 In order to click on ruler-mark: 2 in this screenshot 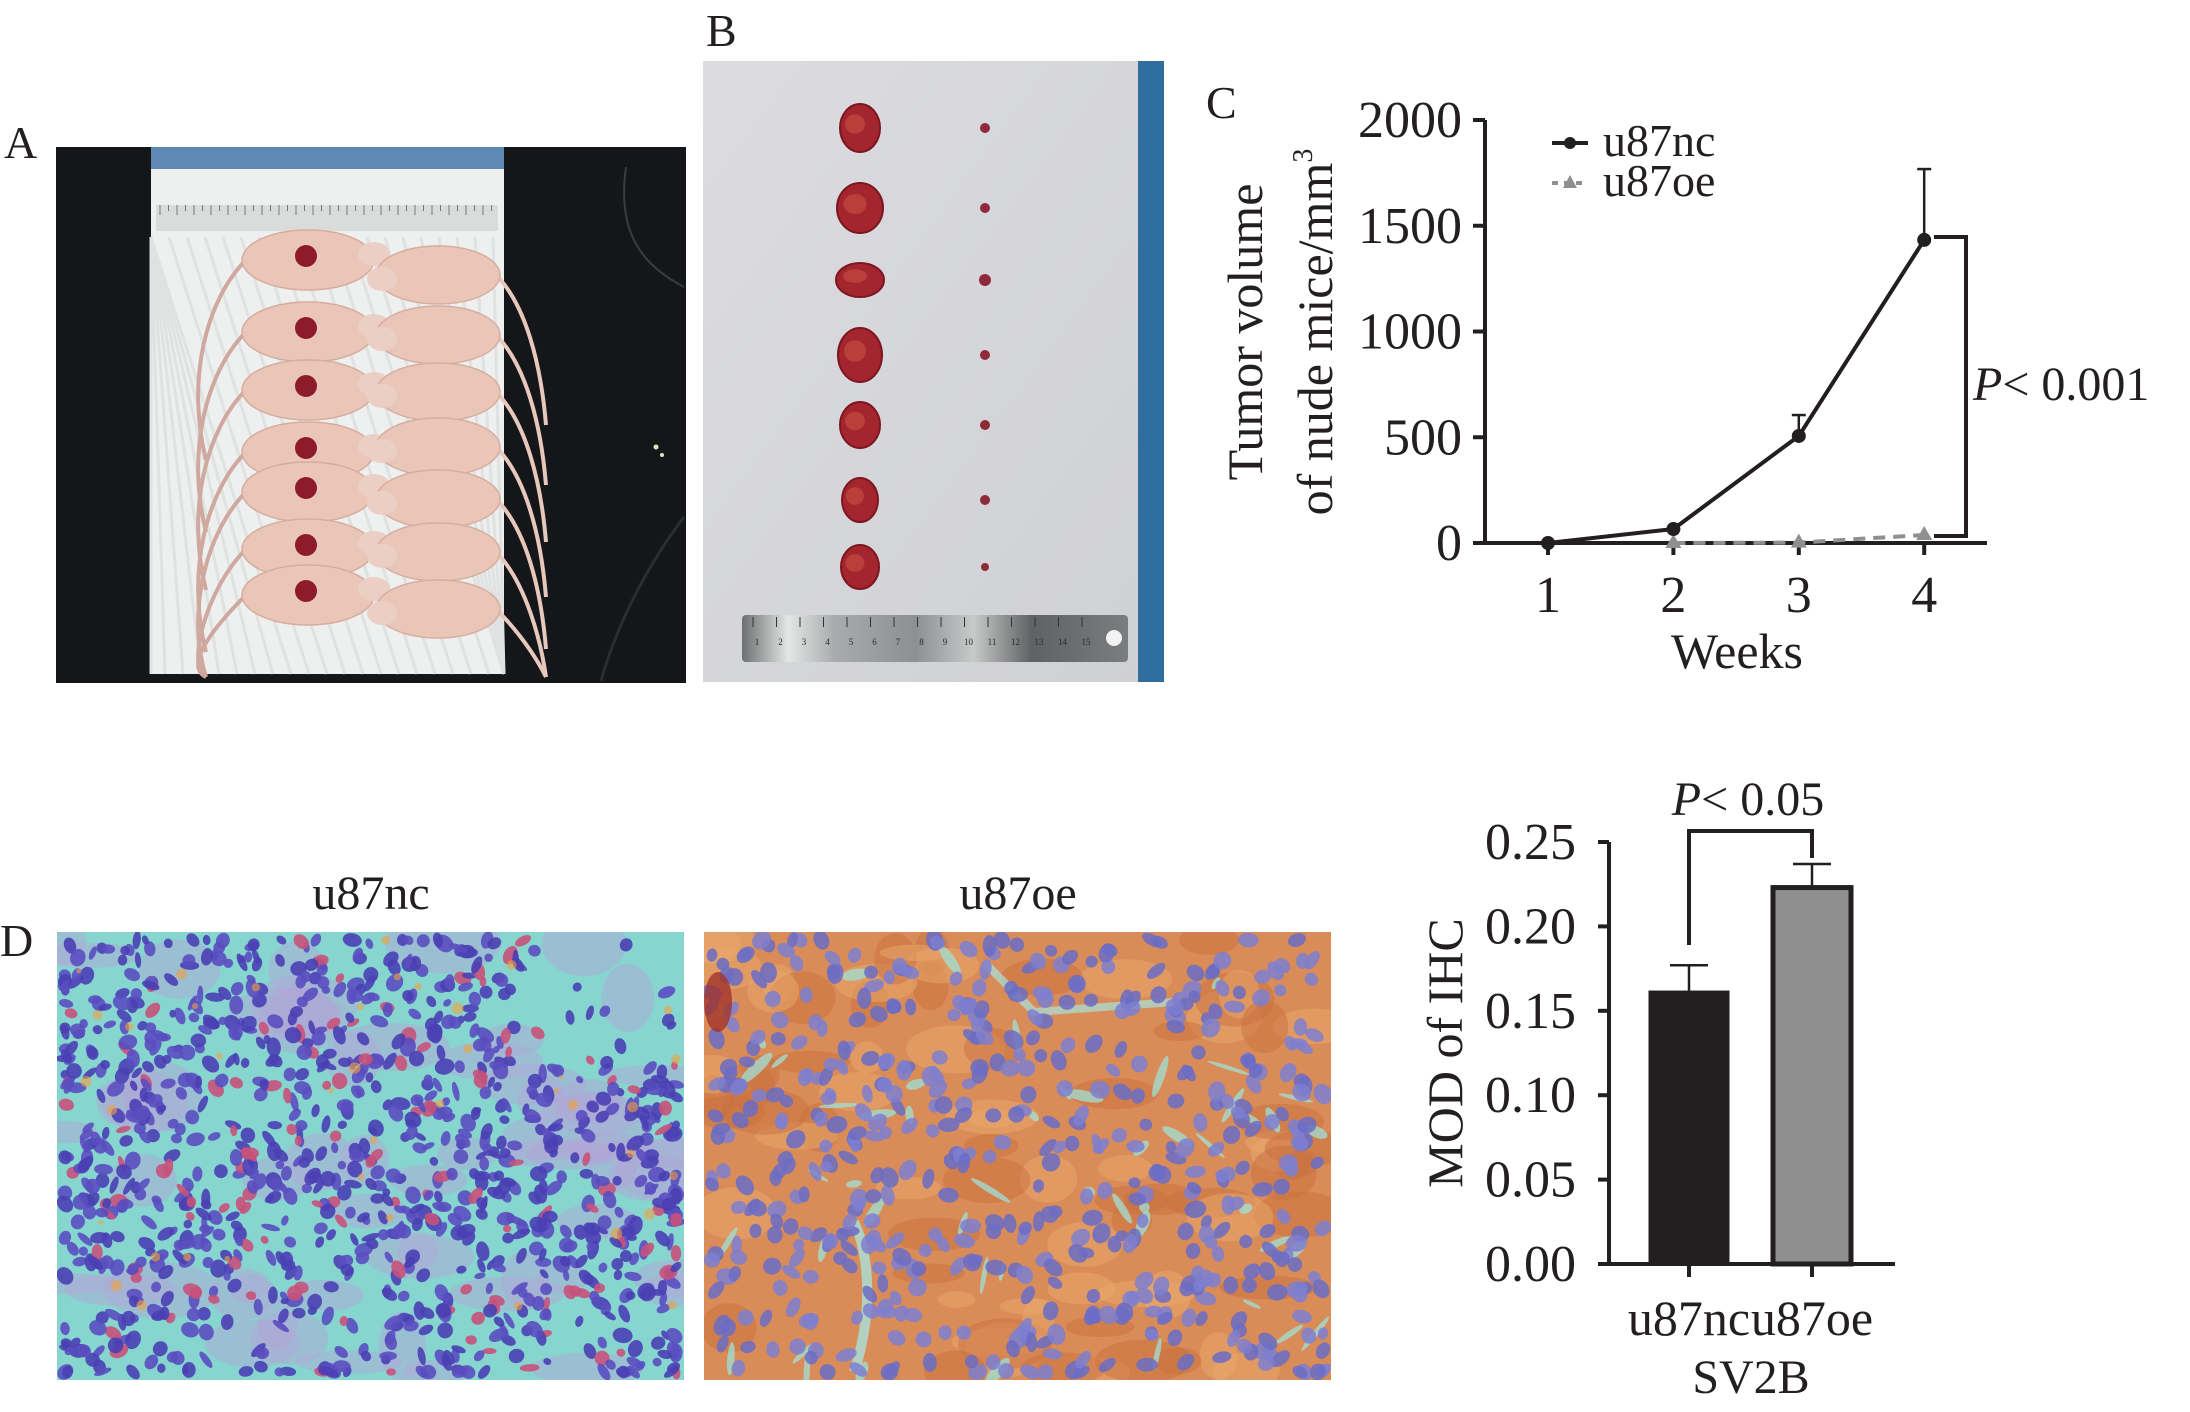, I will do `click(780, 642)`.